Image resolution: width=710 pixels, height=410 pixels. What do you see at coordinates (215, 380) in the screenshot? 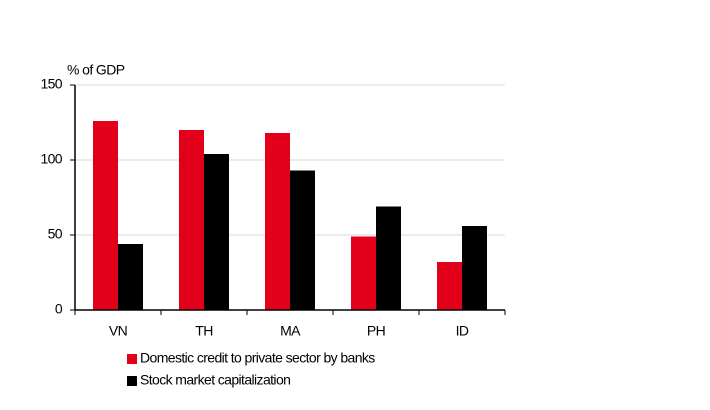
I see `legend-label: Stock market capitalization` at bounding box center [215, 380].